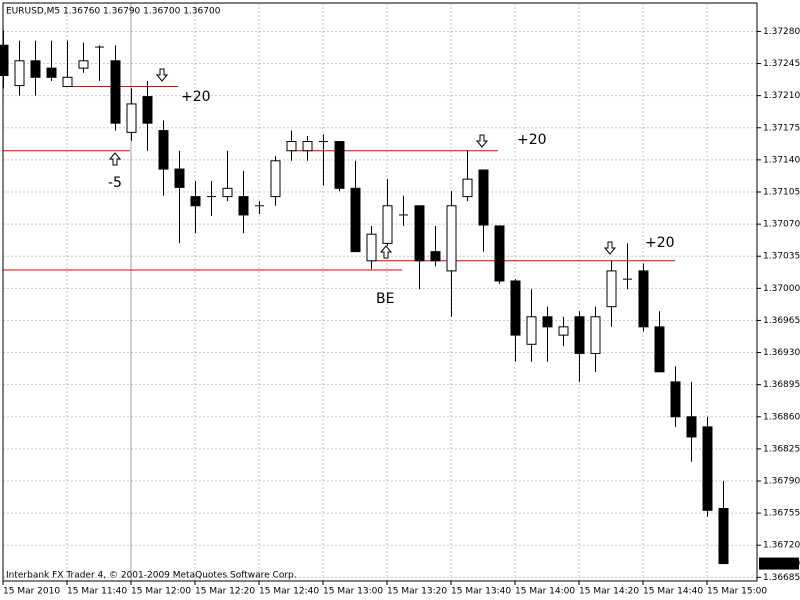  Describe the element at coordinates (545, 592) in the screenshot. I see `x-tick-label: 15 Mar 14:00` at that location.